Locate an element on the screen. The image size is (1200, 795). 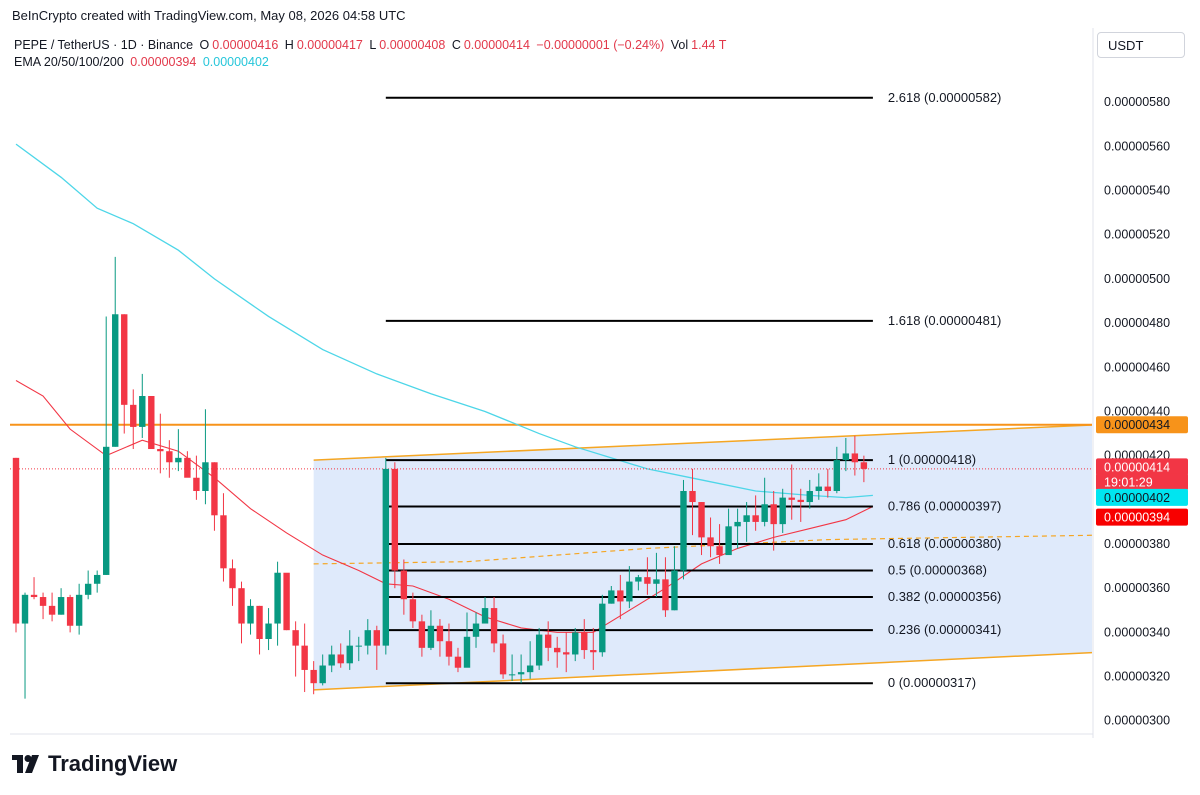
fib-label-0.382: 0.382 (0.00000356) is located at coordinates (944, 596).